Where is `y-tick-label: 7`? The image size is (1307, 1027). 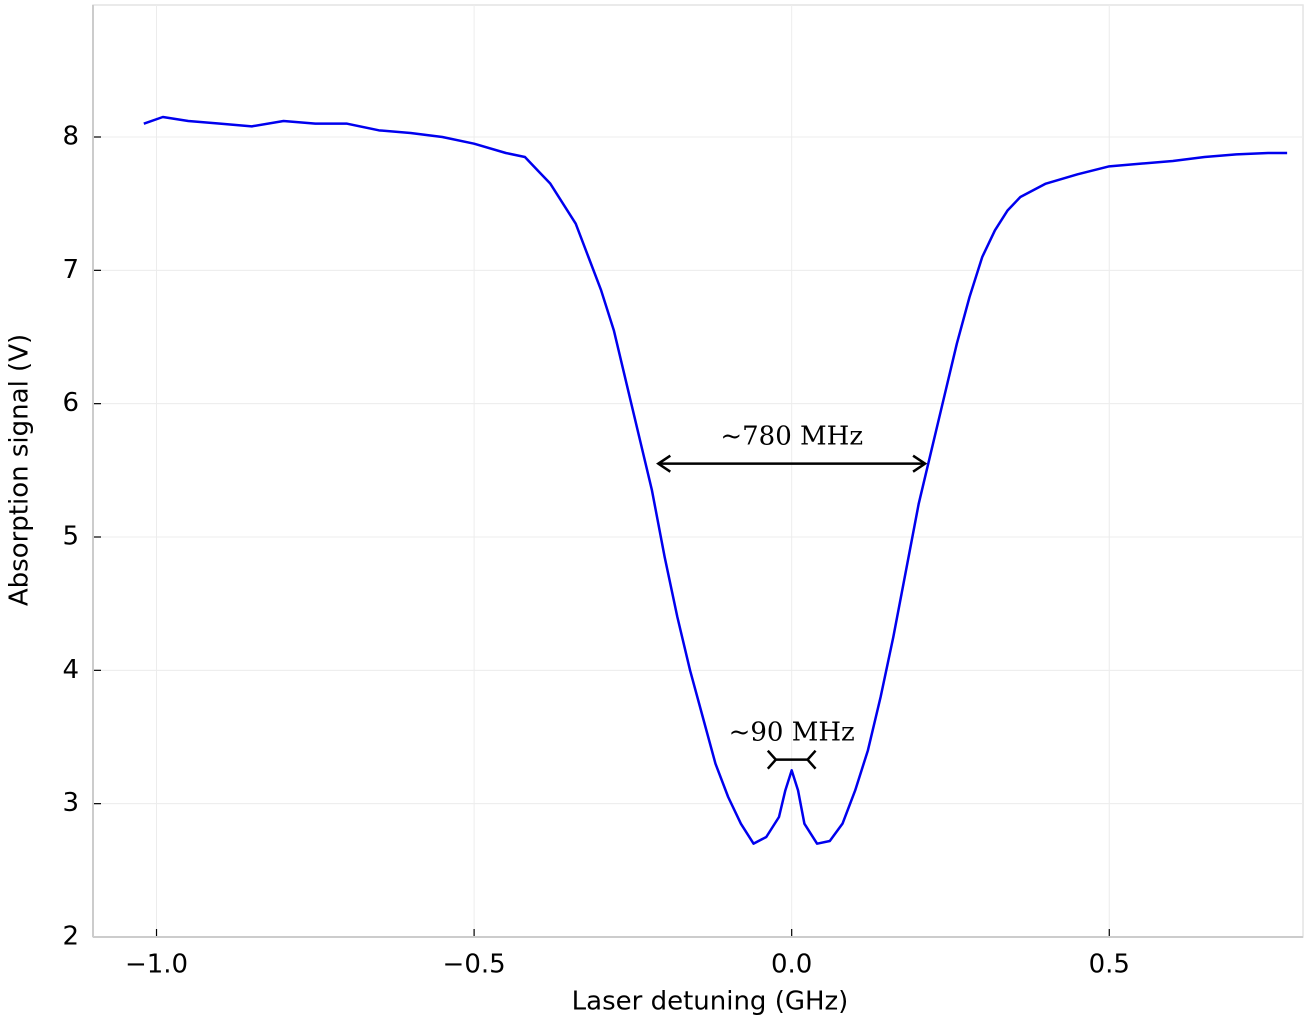 y-tick-label: 7 is located at coordinates (70, 270).